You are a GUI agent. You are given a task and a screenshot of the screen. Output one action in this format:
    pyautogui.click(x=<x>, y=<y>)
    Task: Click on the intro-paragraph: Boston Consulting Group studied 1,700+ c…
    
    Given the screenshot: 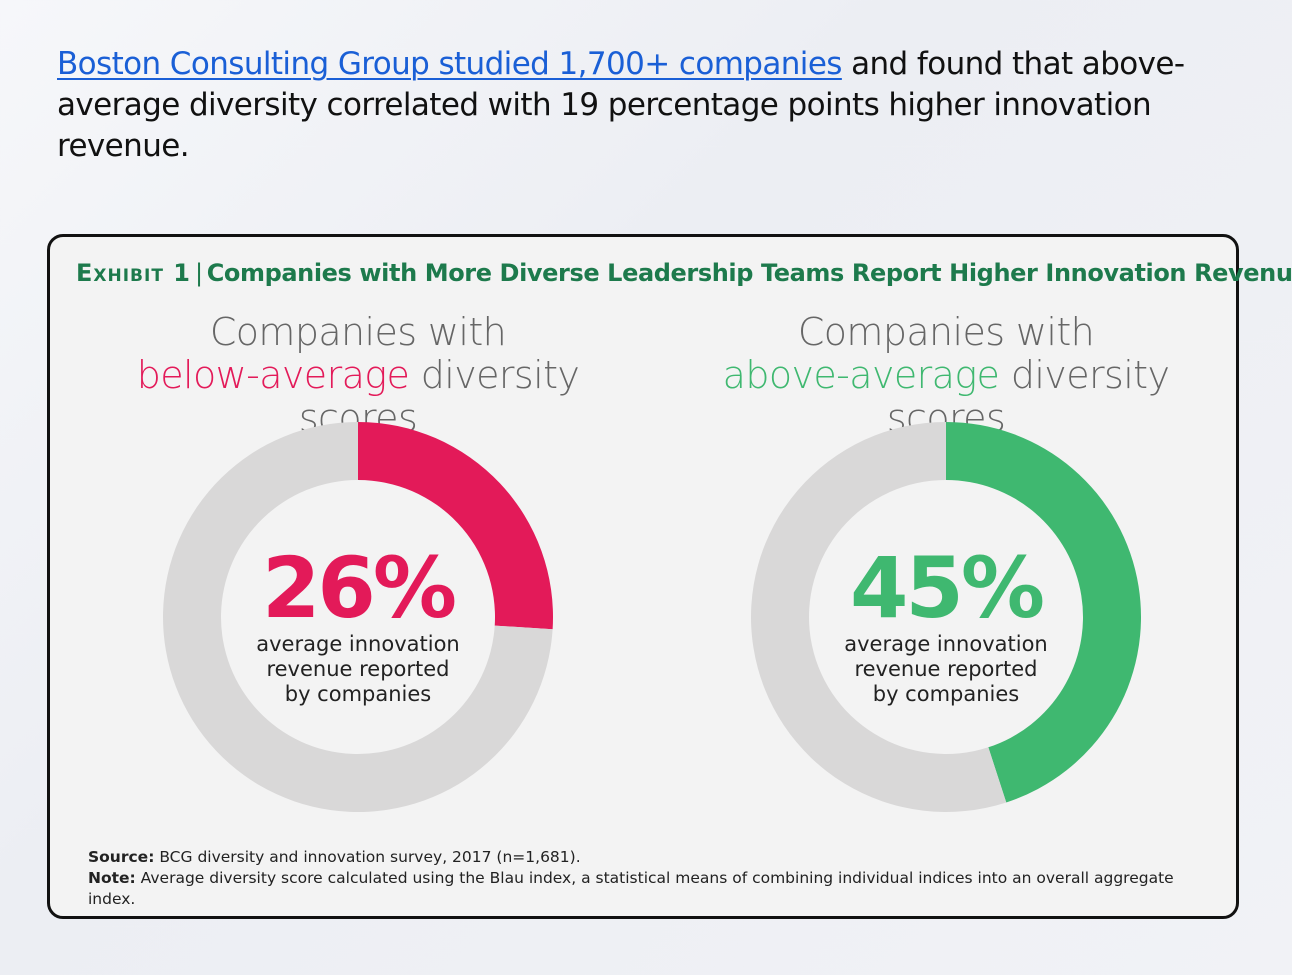 What is the action you would take?
    pyautogui.click(x=637, y=105)
    